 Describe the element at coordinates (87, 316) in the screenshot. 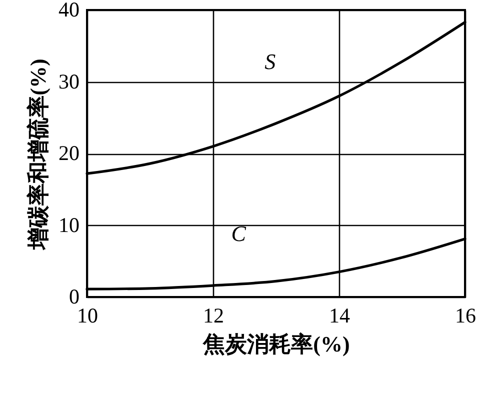

I see `x-tick-label: 10` at that location.